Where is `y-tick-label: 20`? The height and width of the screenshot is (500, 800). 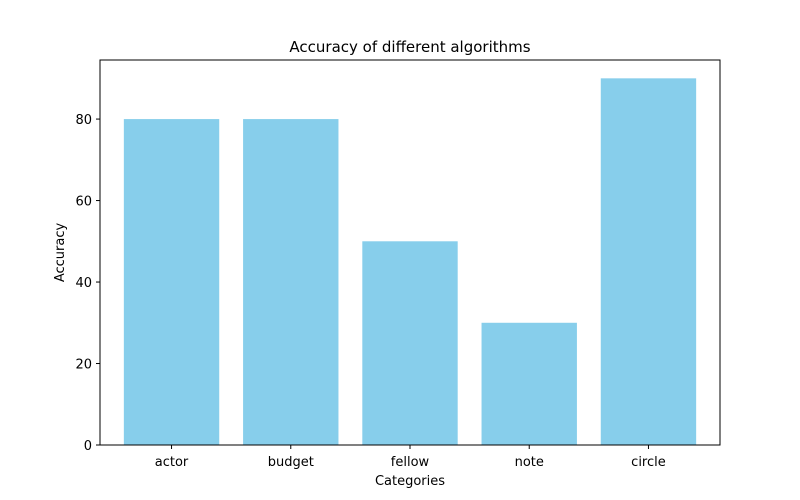
y-tick-label: 20 is located at coordinates (83, 365).